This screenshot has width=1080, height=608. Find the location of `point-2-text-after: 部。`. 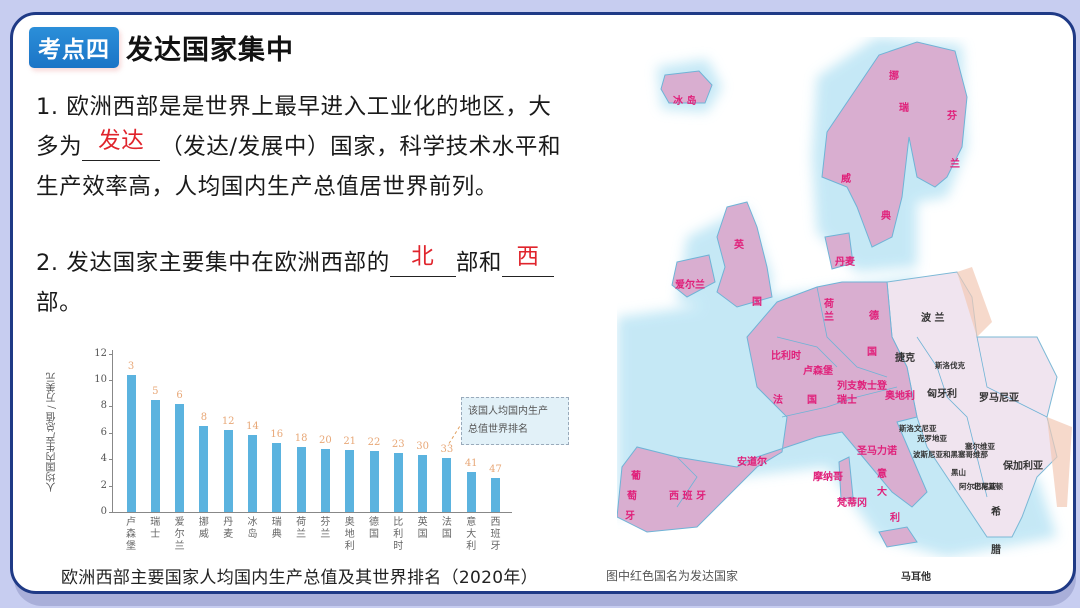

point-2-text-after: 部。 is located at coordinates (59, 303).